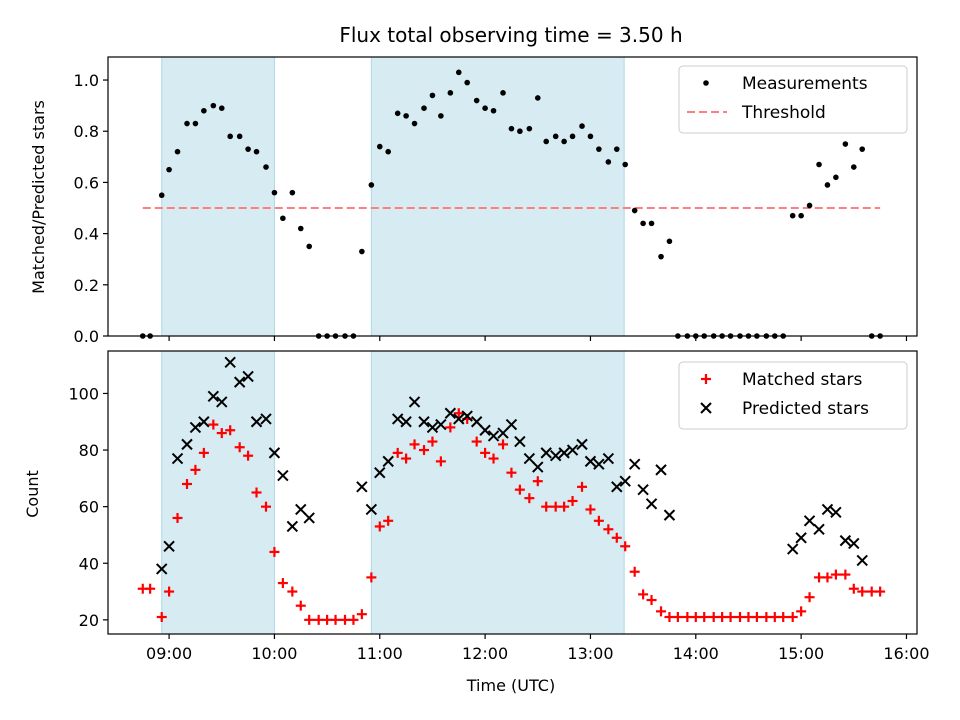  I want to click on predicted-star-point-20-b, so click(380, 472).